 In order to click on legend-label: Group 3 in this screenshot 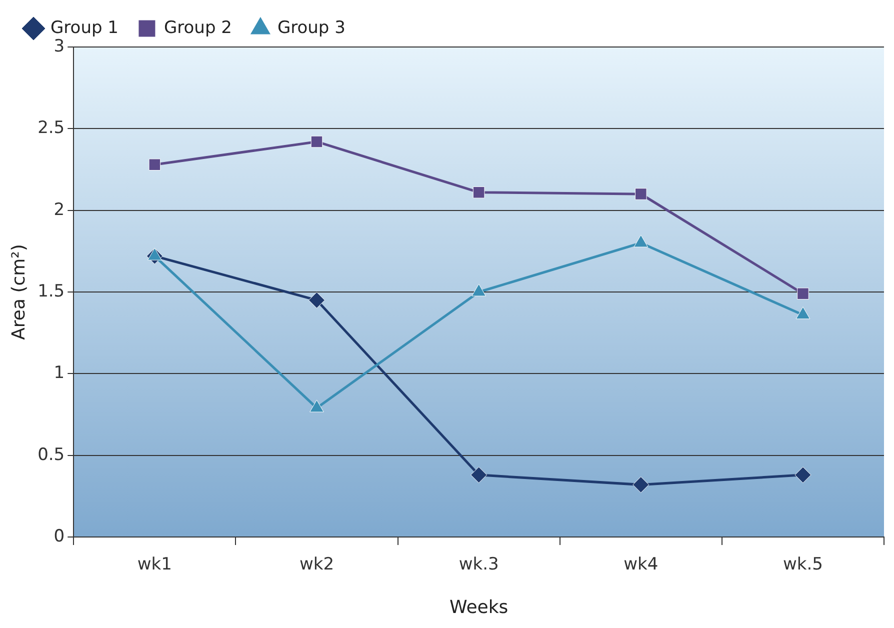, I will do `click(311, 28)`.